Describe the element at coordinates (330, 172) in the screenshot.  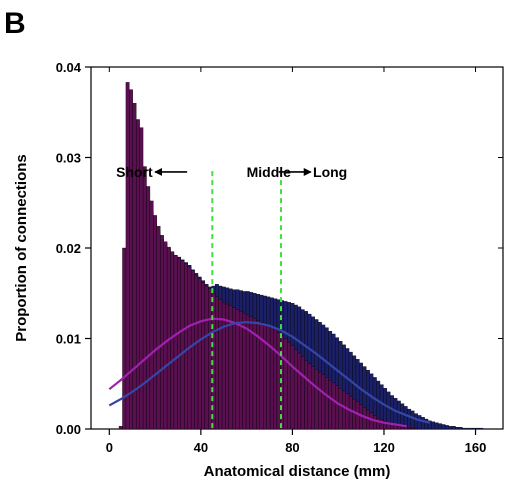
I see `range-label: Long` at that location.